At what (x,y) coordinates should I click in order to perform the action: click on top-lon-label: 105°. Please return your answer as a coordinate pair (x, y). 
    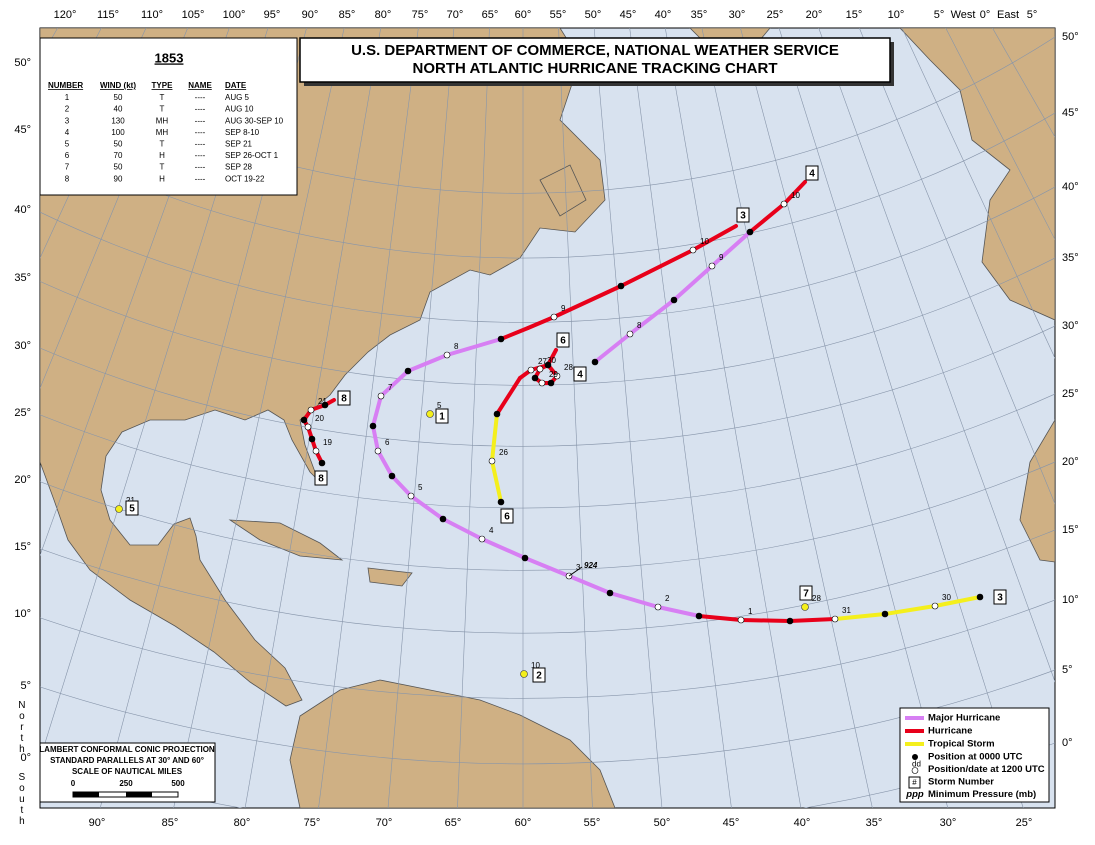
    Looking at the image, I should click on (193, 15).